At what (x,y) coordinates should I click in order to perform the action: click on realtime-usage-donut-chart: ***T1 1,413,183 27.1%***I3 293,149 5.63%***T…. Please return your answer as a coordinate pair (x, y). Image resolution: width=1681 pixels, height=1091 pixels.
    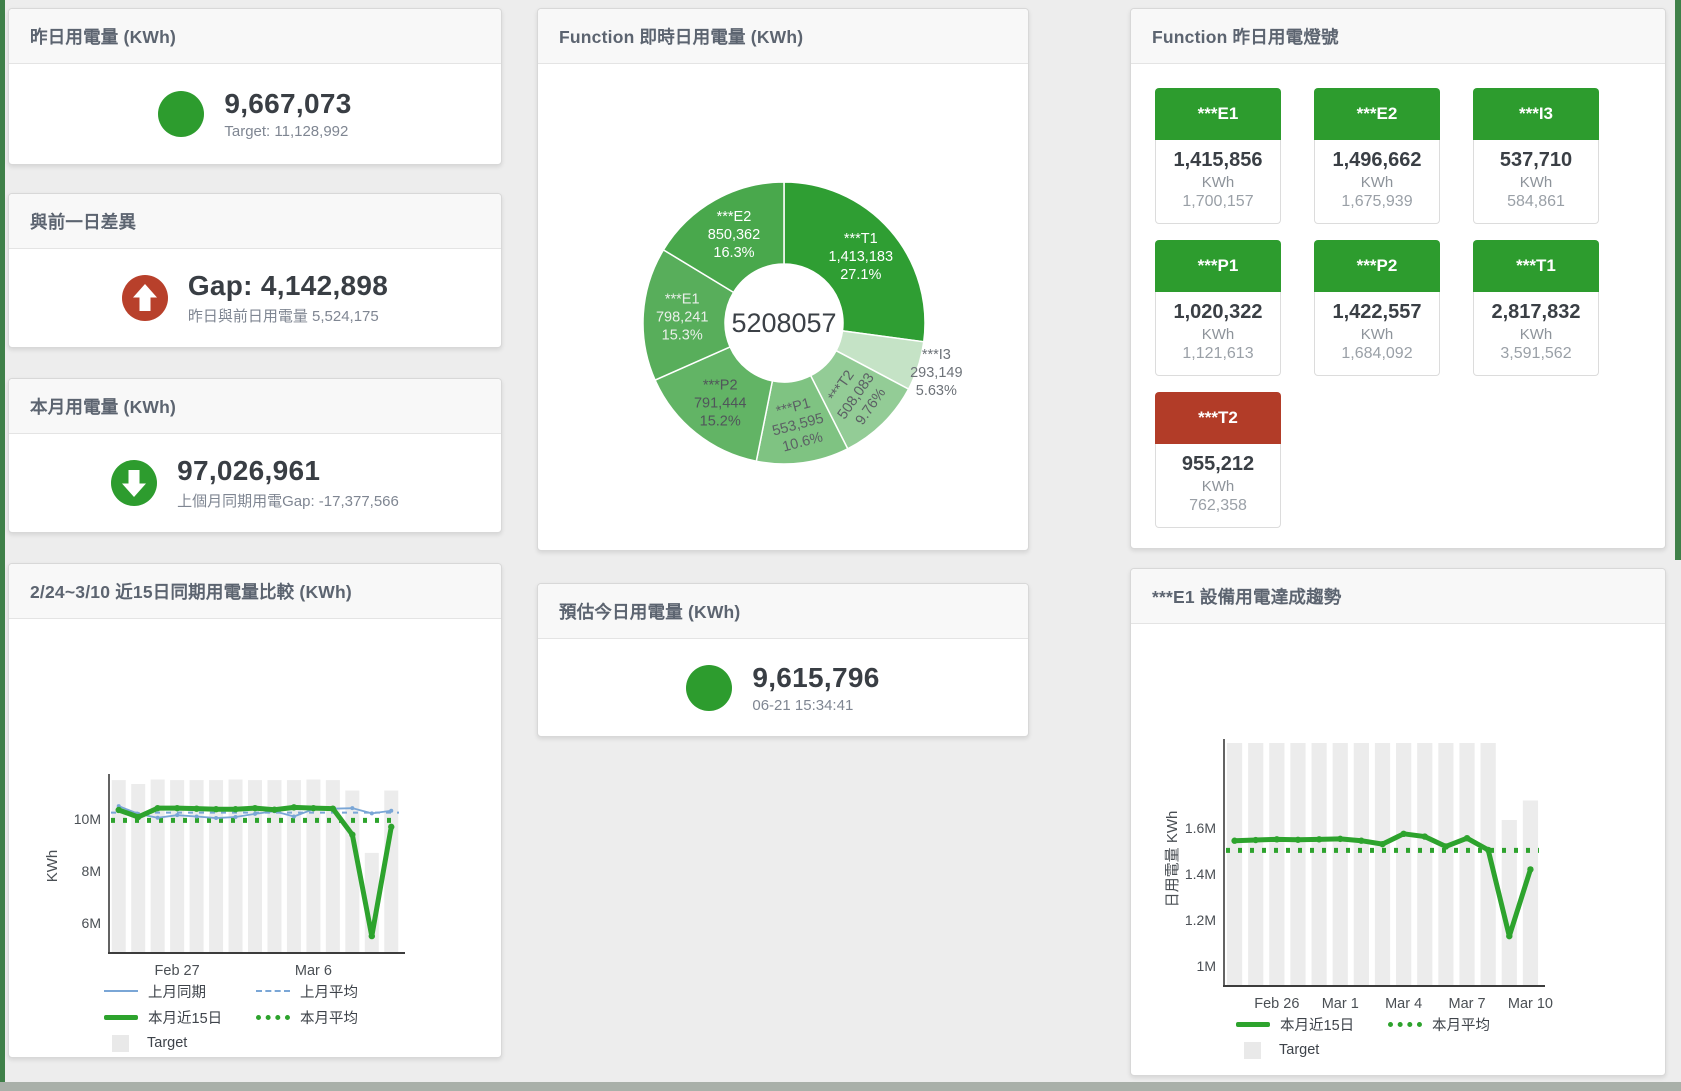
    Looking at the image, I should click on (784, 308).